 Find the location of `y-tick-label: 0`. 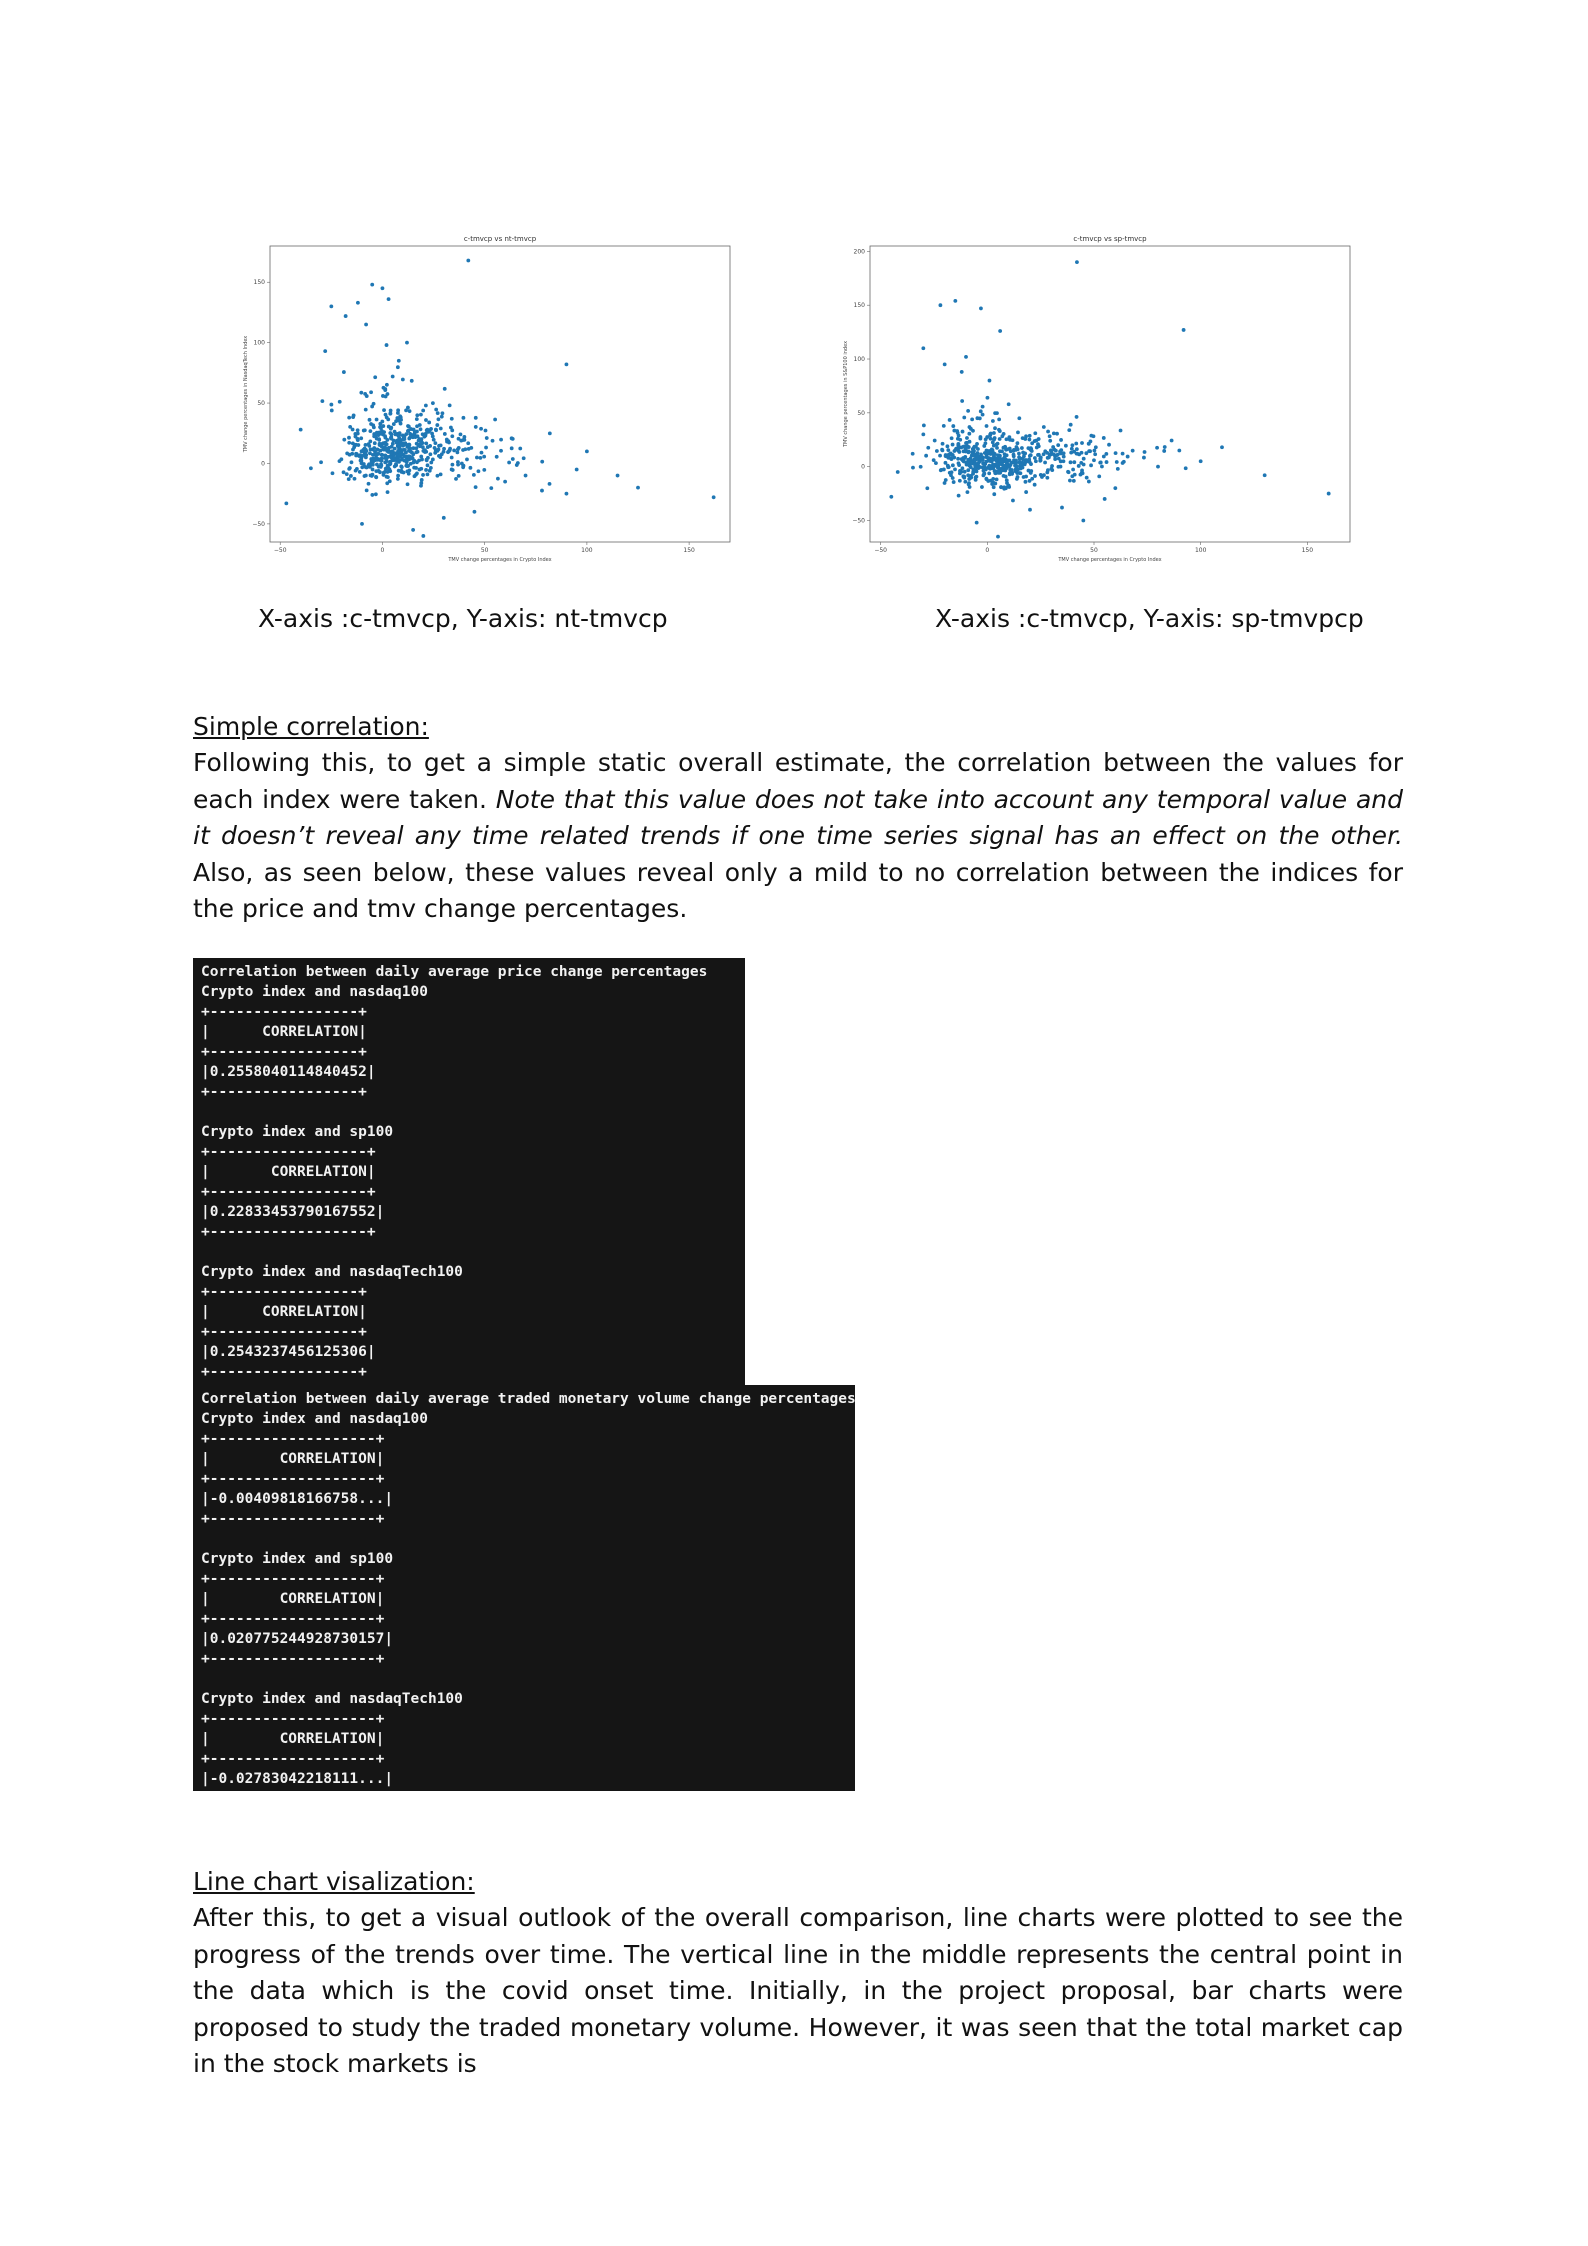

y-tick-label: 0 is located at coordinates (263, 463).